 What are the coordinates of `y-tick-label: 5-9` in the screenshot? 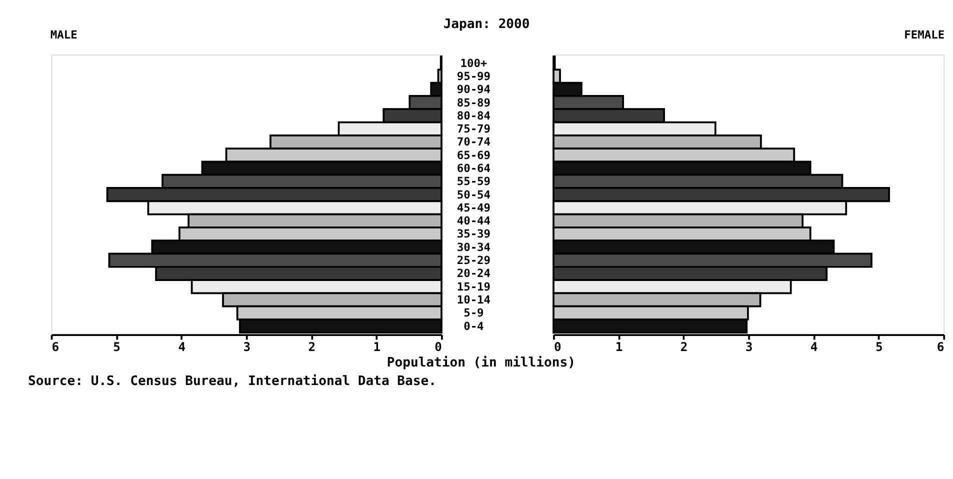 It's located at (474, 313).